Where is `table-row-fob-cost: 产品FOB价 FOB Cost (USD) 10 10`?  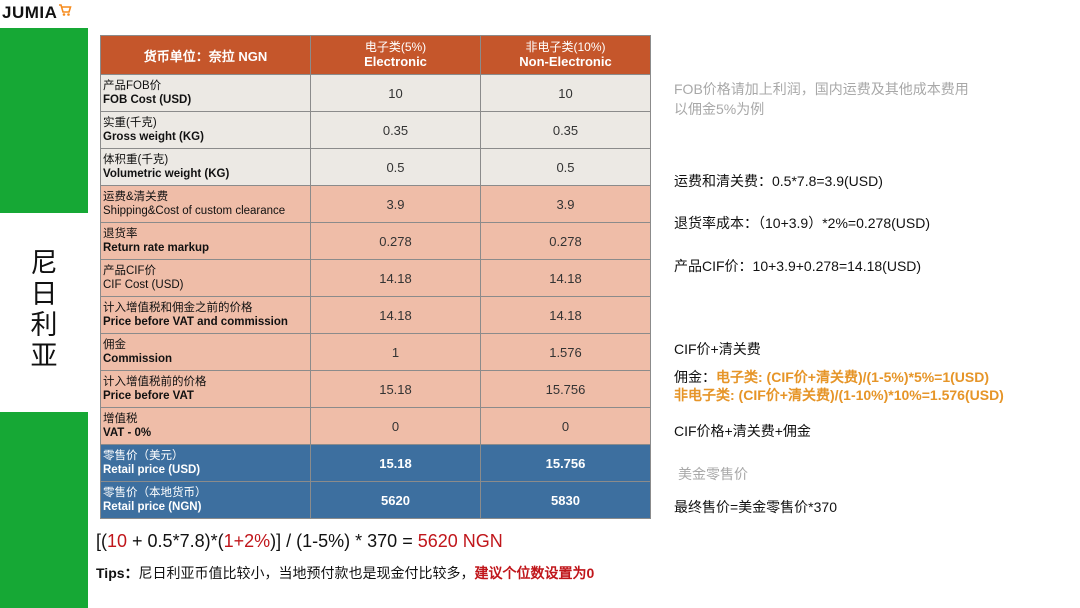
table-row-fob-cost: 产品FOB价 FOB Cost (USD) 10 10 is located at coordinates (375, 93).